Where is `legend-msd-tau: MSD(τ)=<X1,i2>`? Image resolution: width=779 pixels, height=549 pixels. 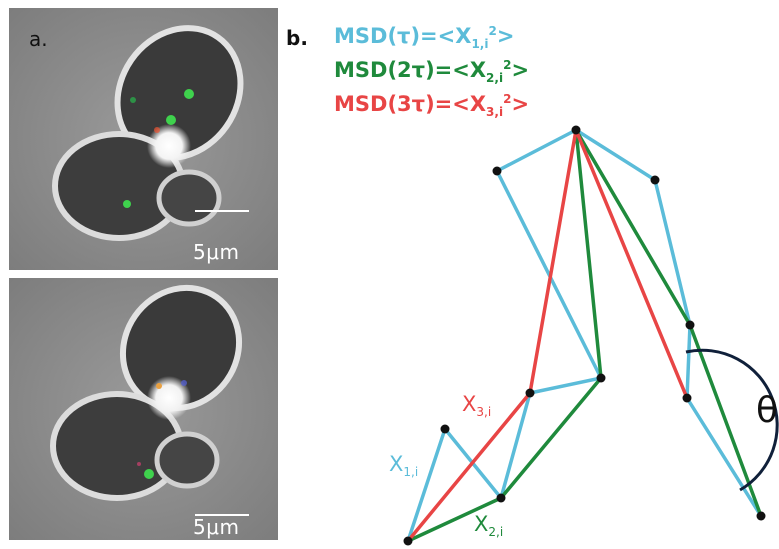
legend-msd-tau: MSD(τ)=<X1,i2> is located at coordinates (424, 38).